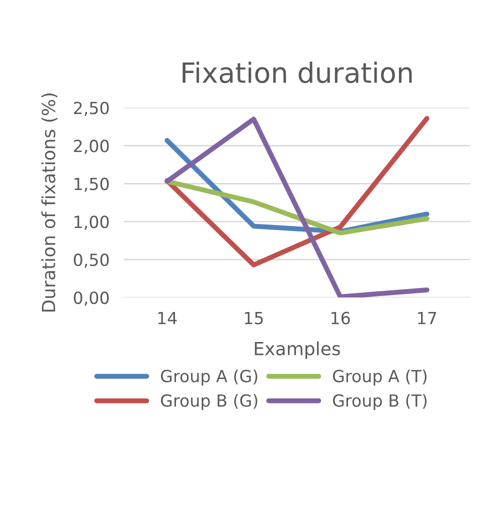  Describe the element at coordinates (253, 318) in the screenshot. I see `x-tick-label: 15` at that location.